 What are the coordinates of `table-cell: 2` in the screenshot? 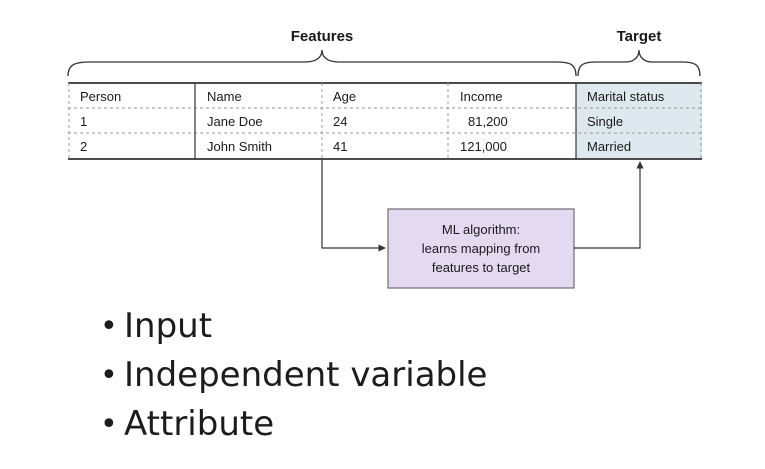 It's located at (83, 146).